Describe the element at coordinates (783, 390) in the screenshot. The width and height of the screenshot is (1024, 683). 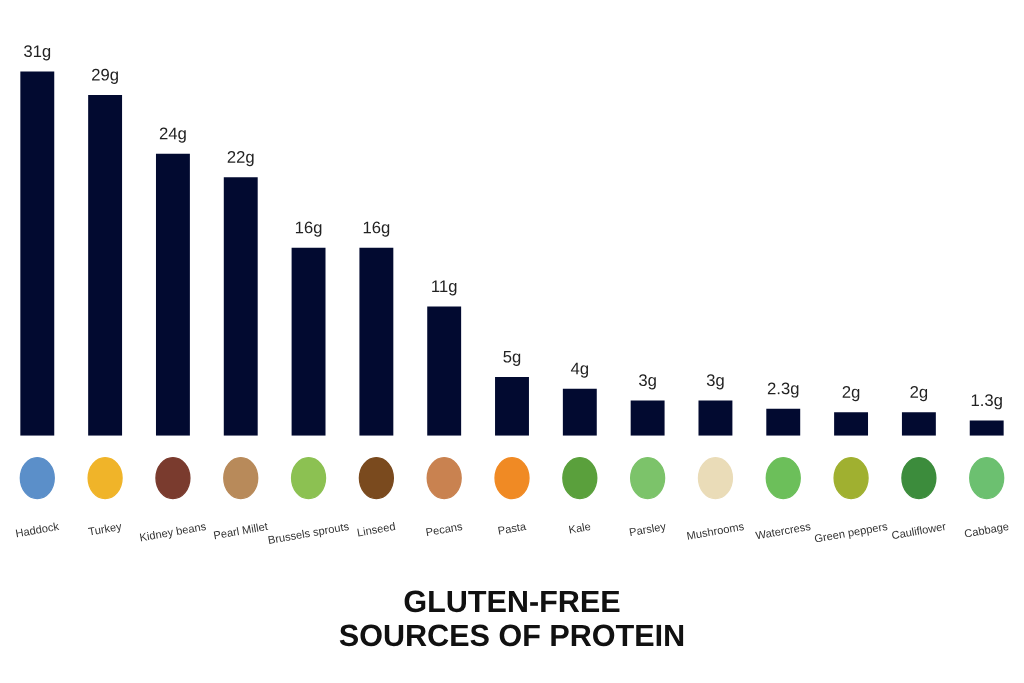
I see `data-label: 2.3g` at that location.